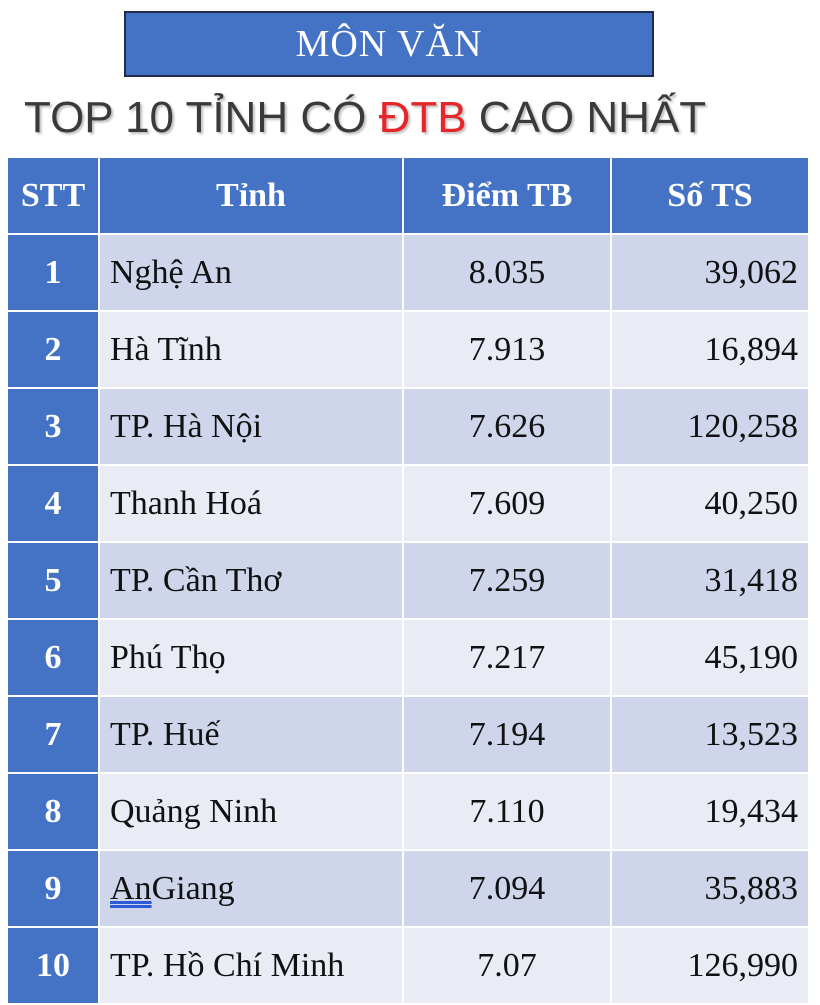  I want to click on cell-stt: 5, so click(54, 580).